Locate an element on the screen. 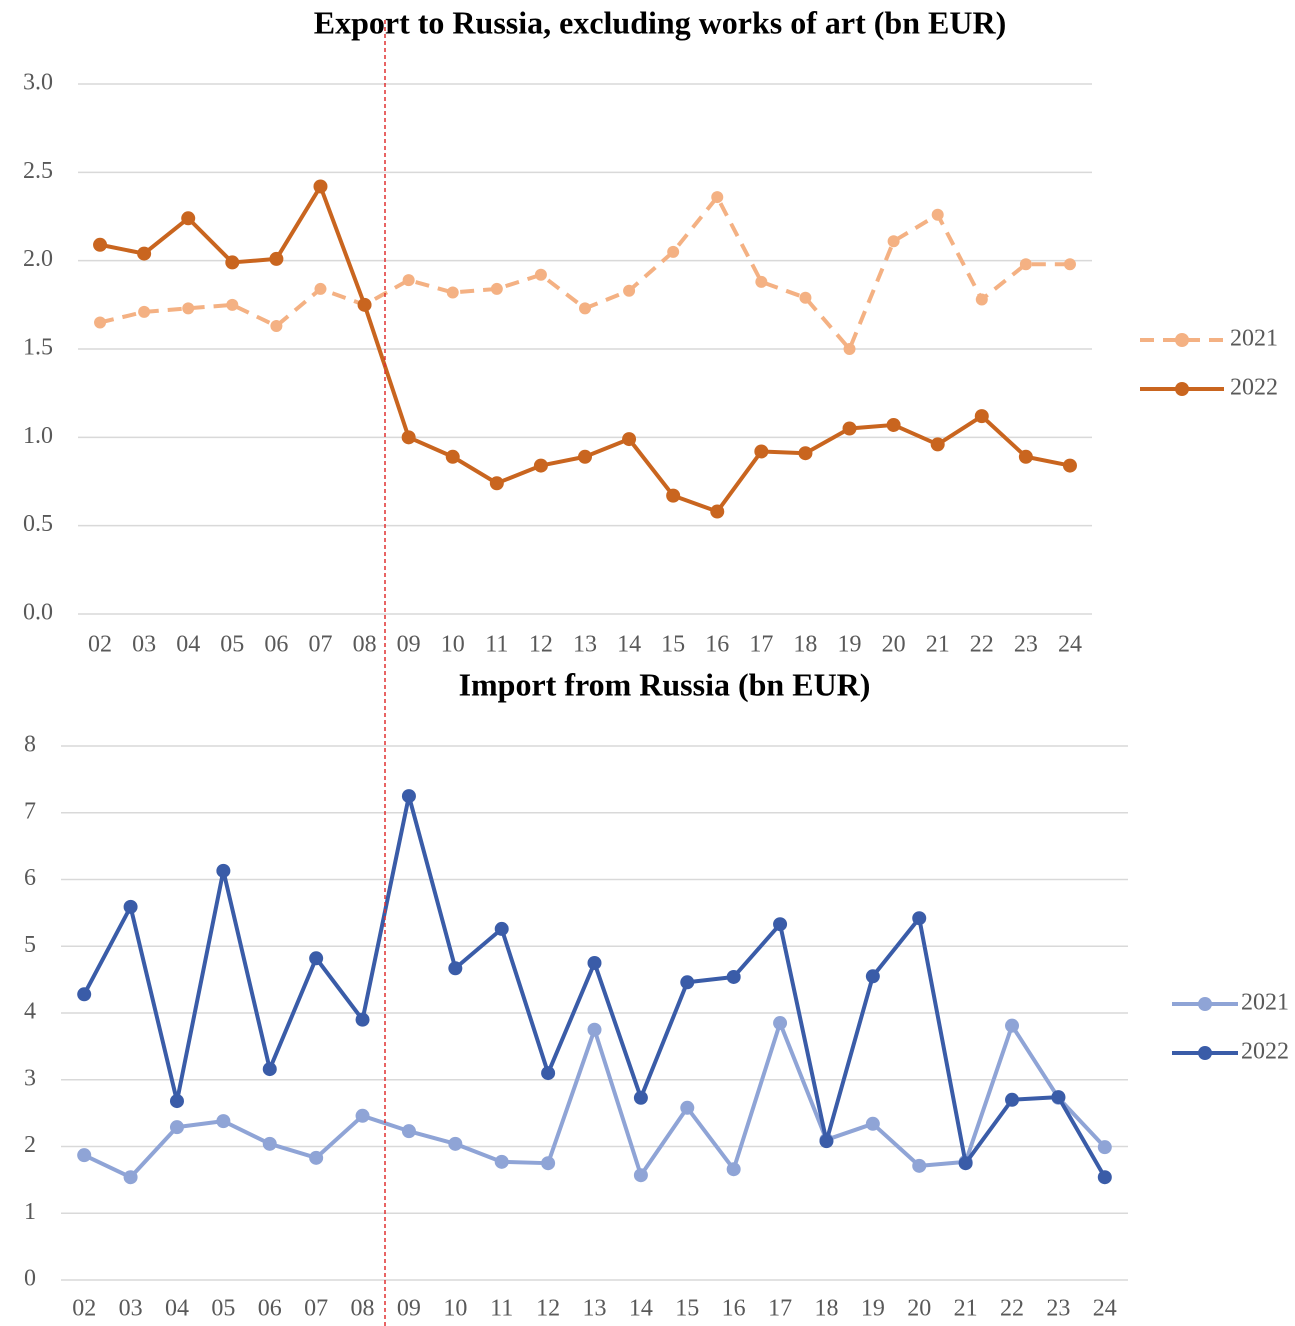 The image size is (1295, 1326). x-tick-label: 04 is located at coordinates (188, 645).